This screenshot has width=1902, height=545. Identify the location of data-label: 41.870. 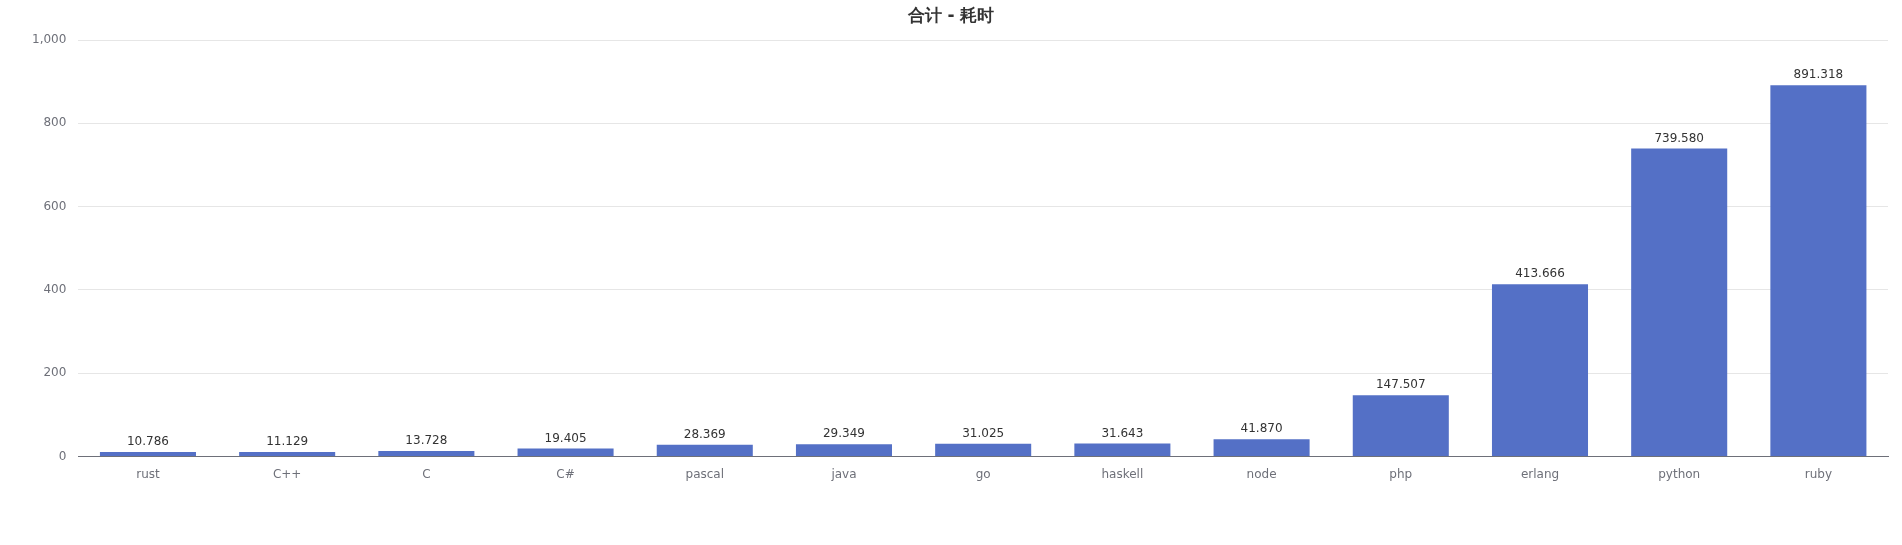
(1261, 428).